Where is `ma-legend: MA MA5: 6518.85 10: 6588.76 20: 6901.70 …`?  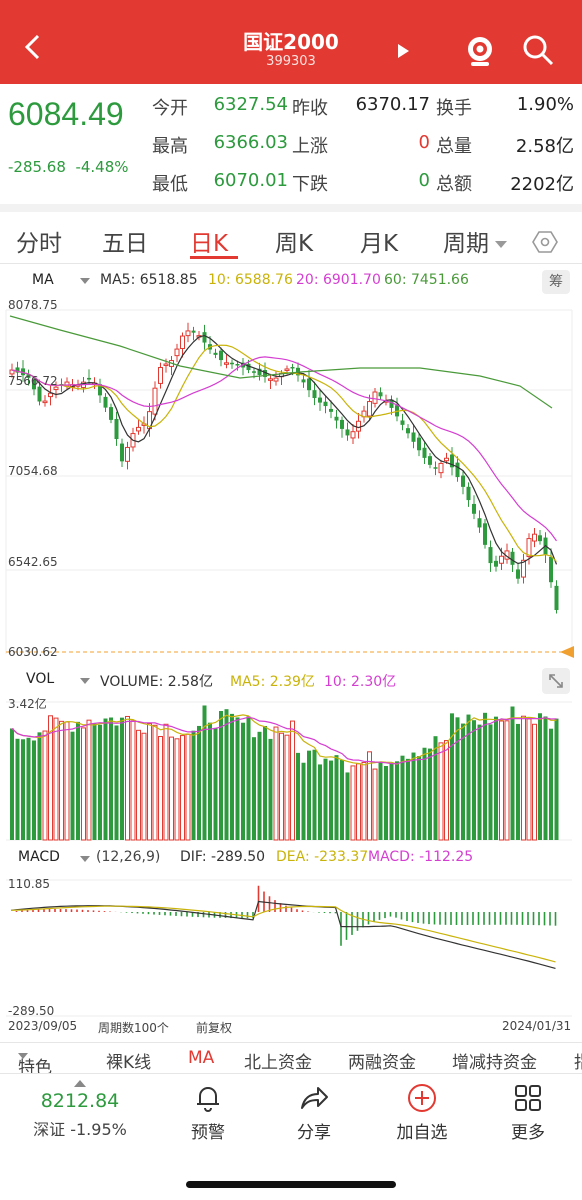 ma-legend: MA MA5: 6518.85 10: 6588.76 20: 6901.70 … is located at coordinates (291, 281).